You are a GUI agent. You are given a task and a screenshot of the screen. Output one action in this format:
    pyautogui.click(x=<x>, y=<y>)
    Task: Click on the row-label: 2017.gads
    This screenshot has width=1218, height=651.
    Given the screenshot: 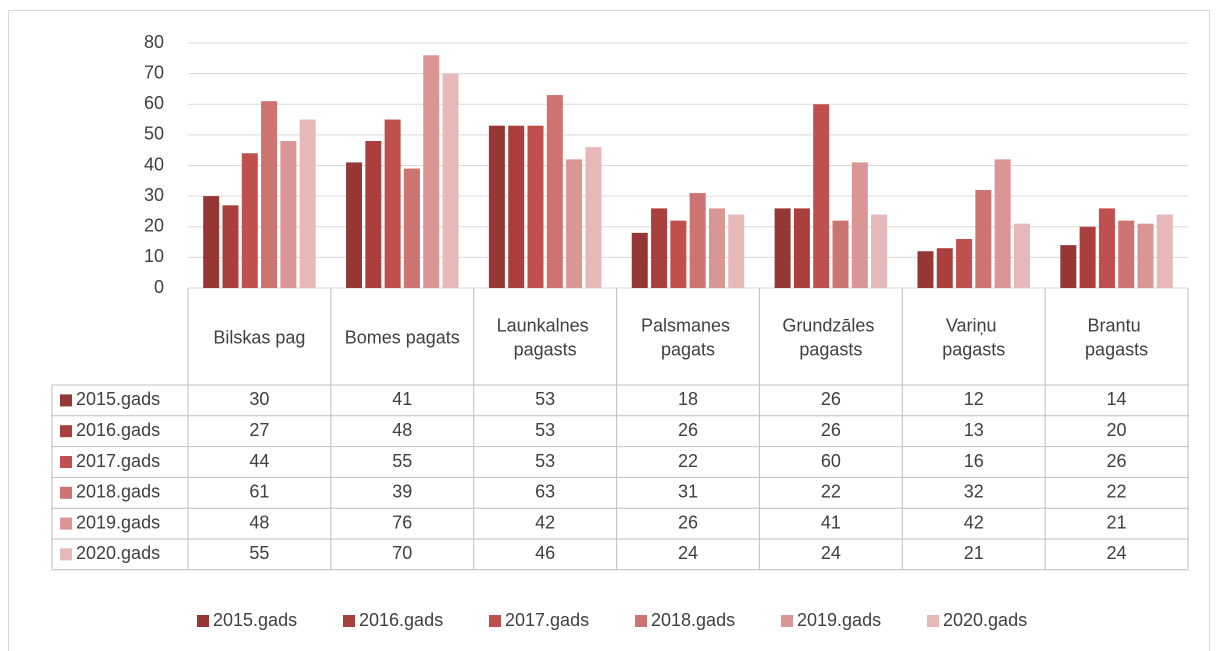 What is the action you would take?
    pyautogui.click(x=118, y=461)
    